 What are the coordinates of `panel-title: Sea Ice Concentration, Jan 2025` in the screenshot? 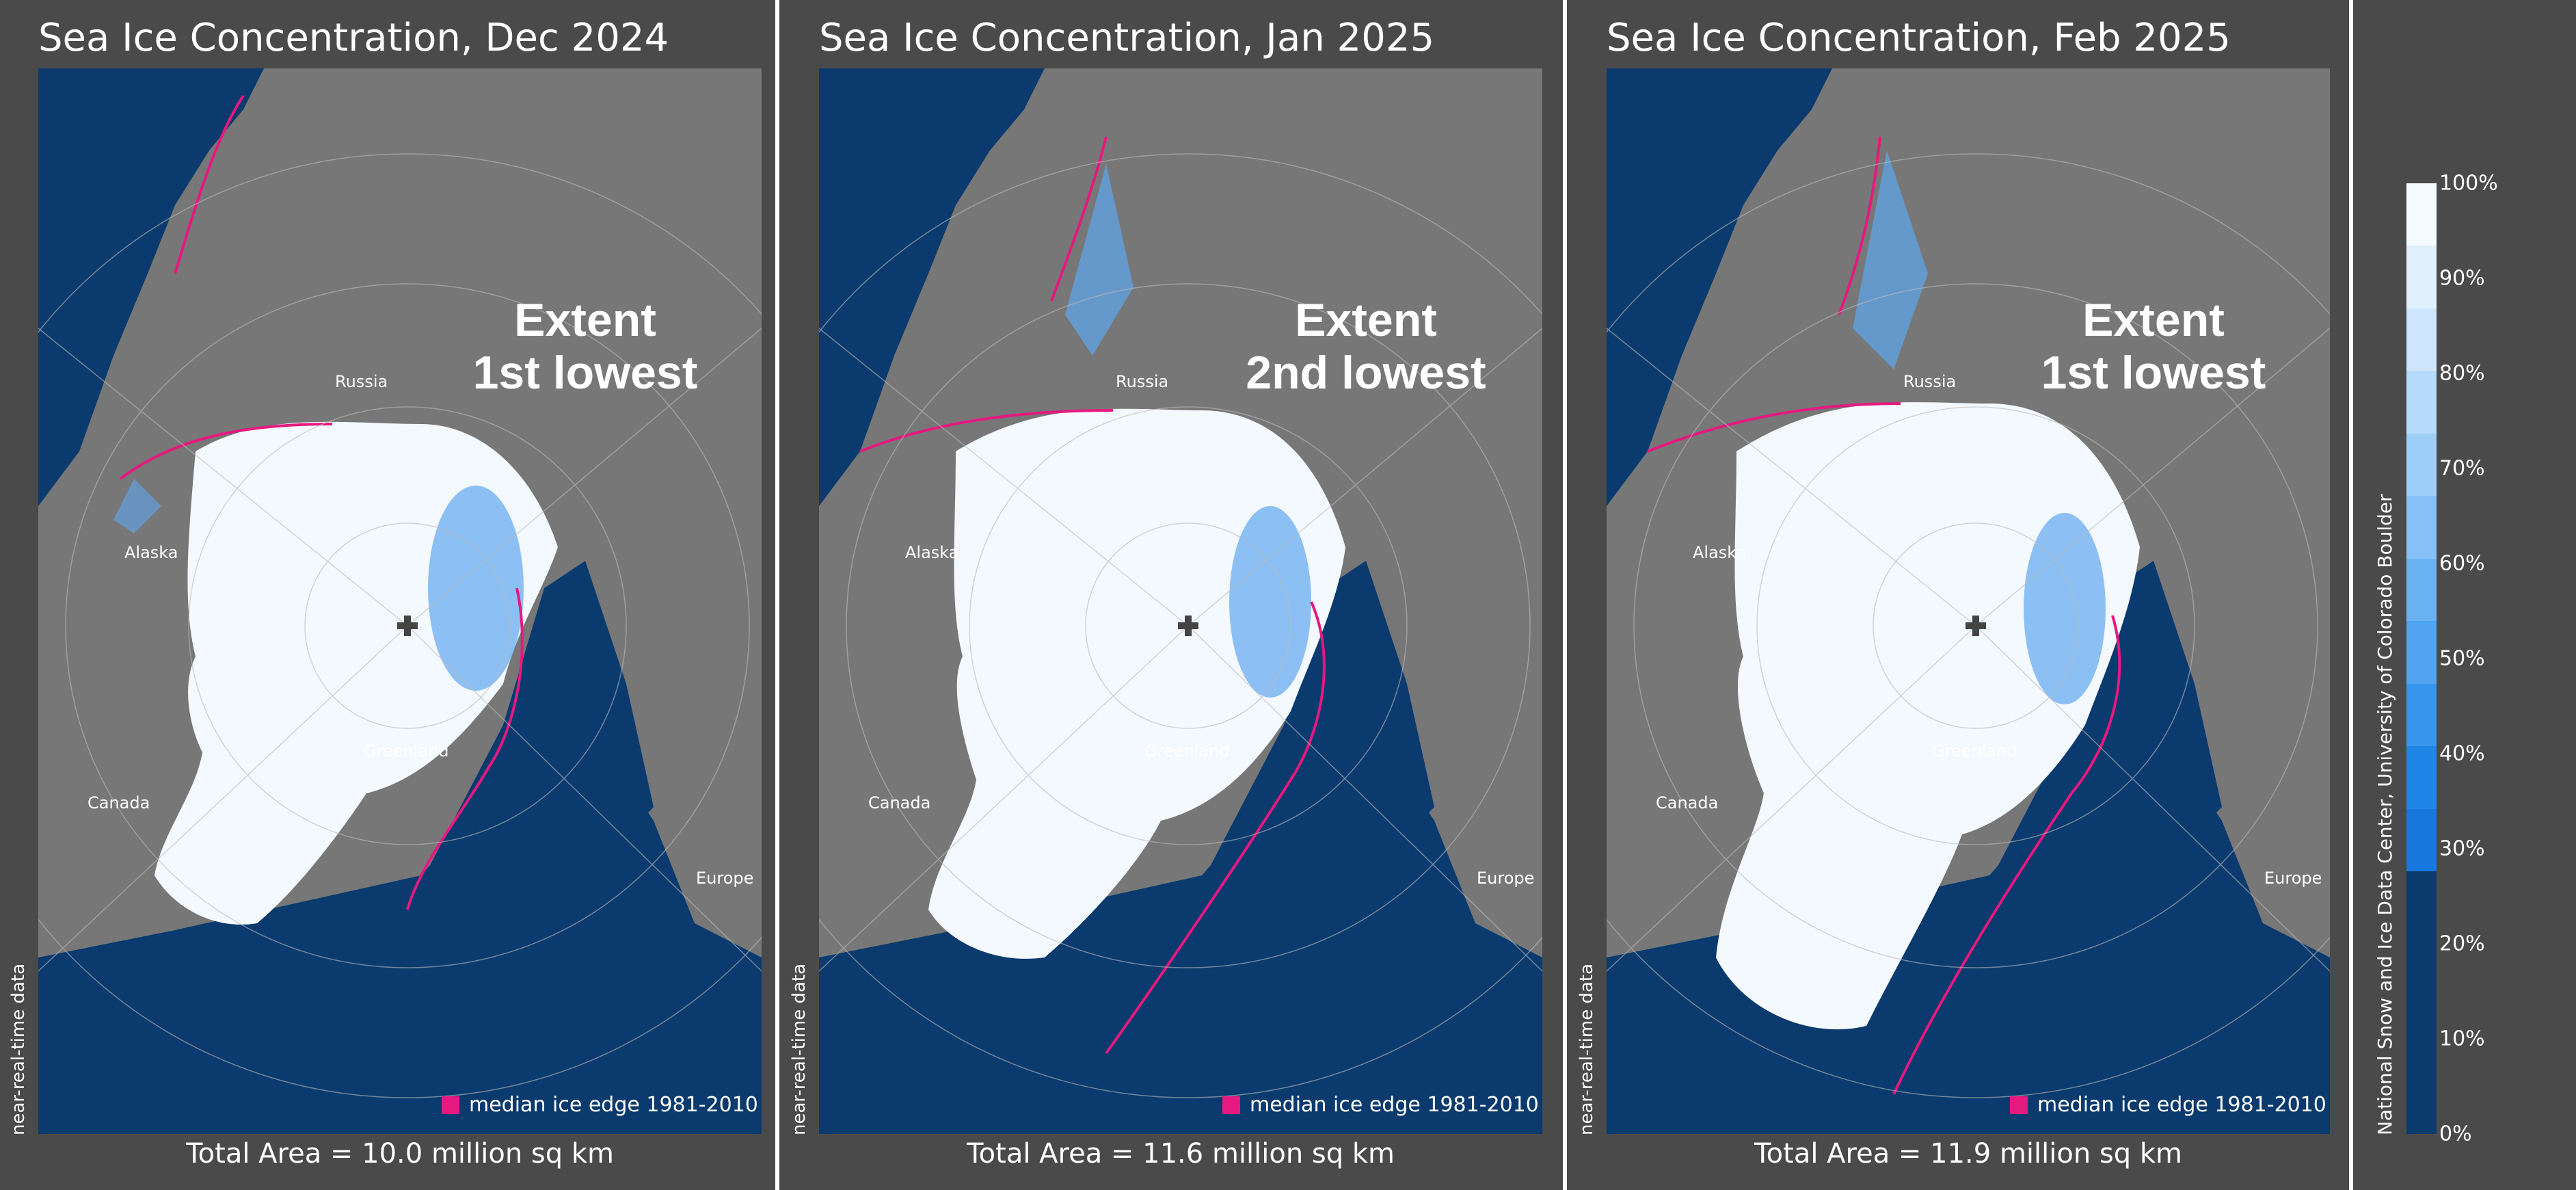 It's located at (1127, 38).